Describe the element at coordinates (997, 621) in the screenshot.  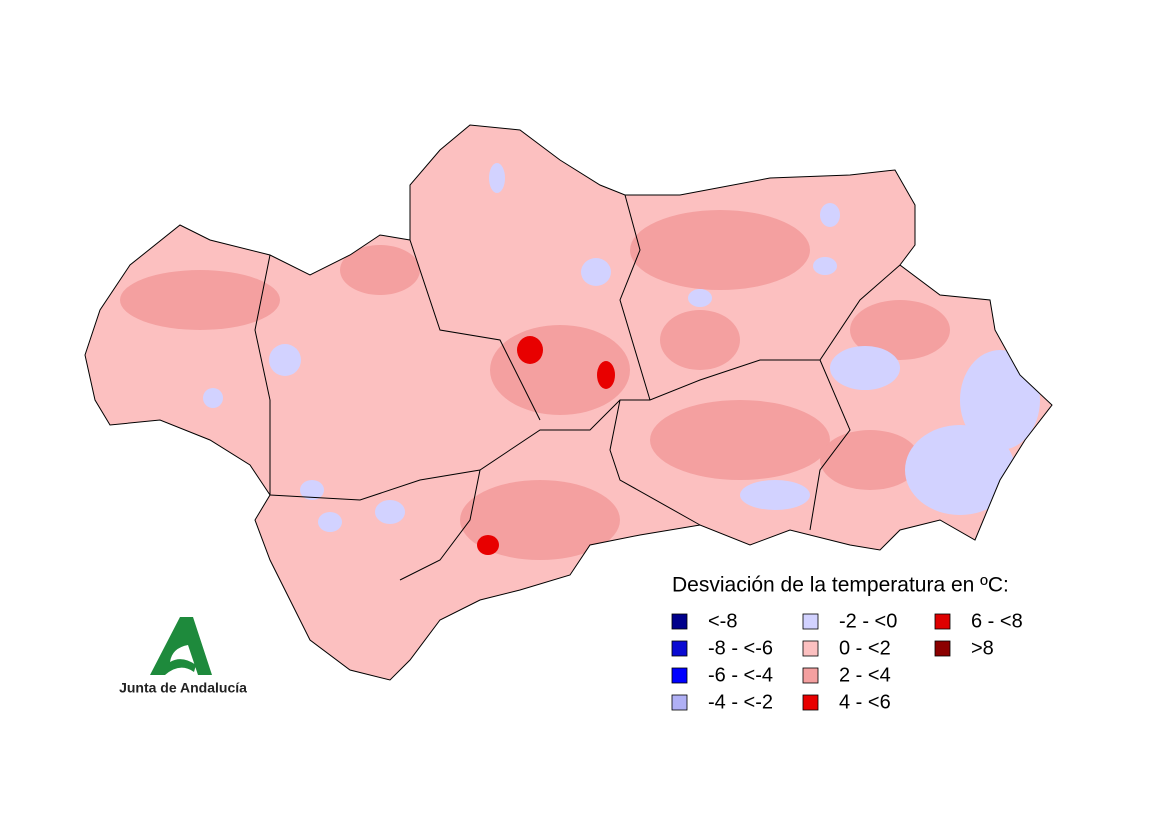
I see `legend-label: 6 - <8` at that location.